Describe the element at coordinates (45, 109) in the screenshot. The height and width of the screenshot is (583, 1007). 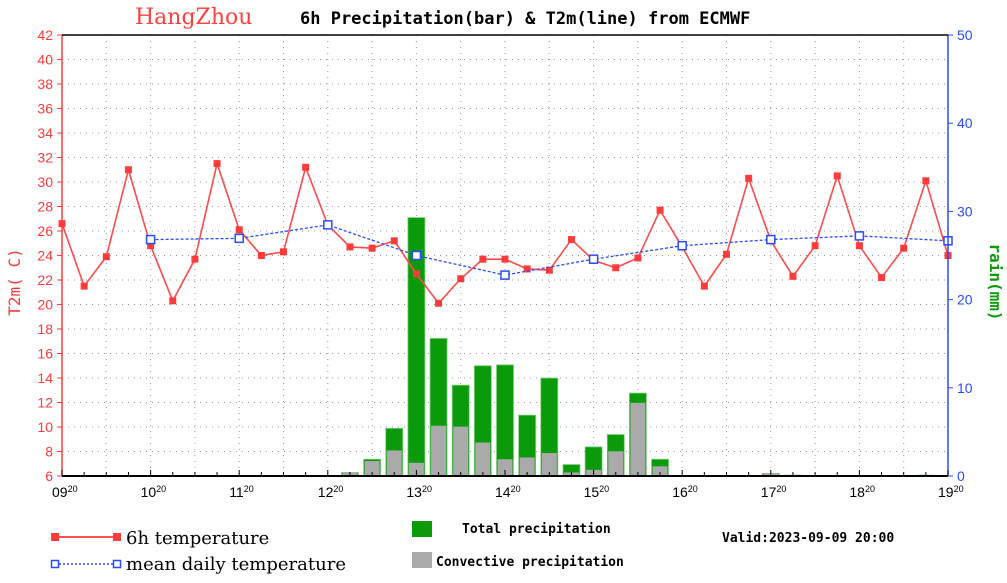
I see `left-tick-label: 36` at that location.